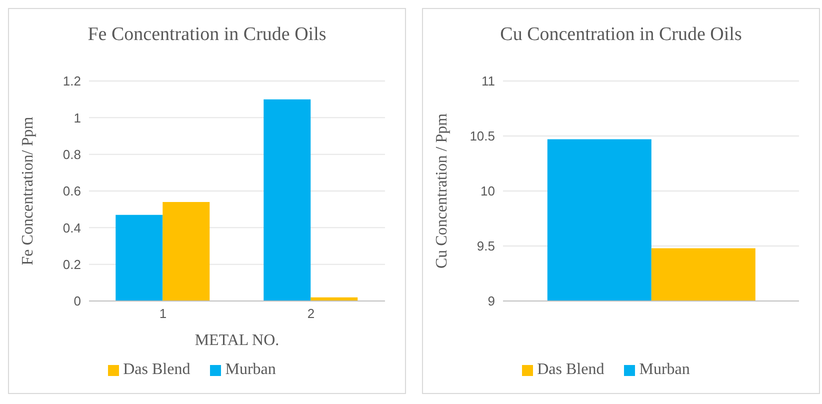 The height and width of the screenshot is (404, 822). I want to click on y-tick-label: 0, so click(77, 301).